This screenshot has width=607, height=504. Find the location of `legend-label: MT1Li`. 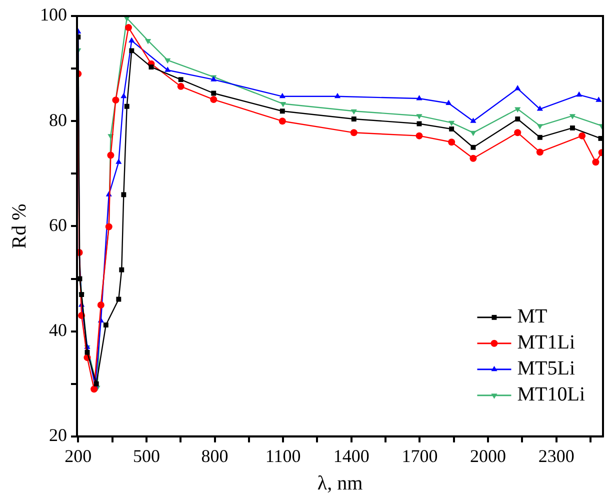

legend-label: MT1Li is located at coordinates (546, 343).